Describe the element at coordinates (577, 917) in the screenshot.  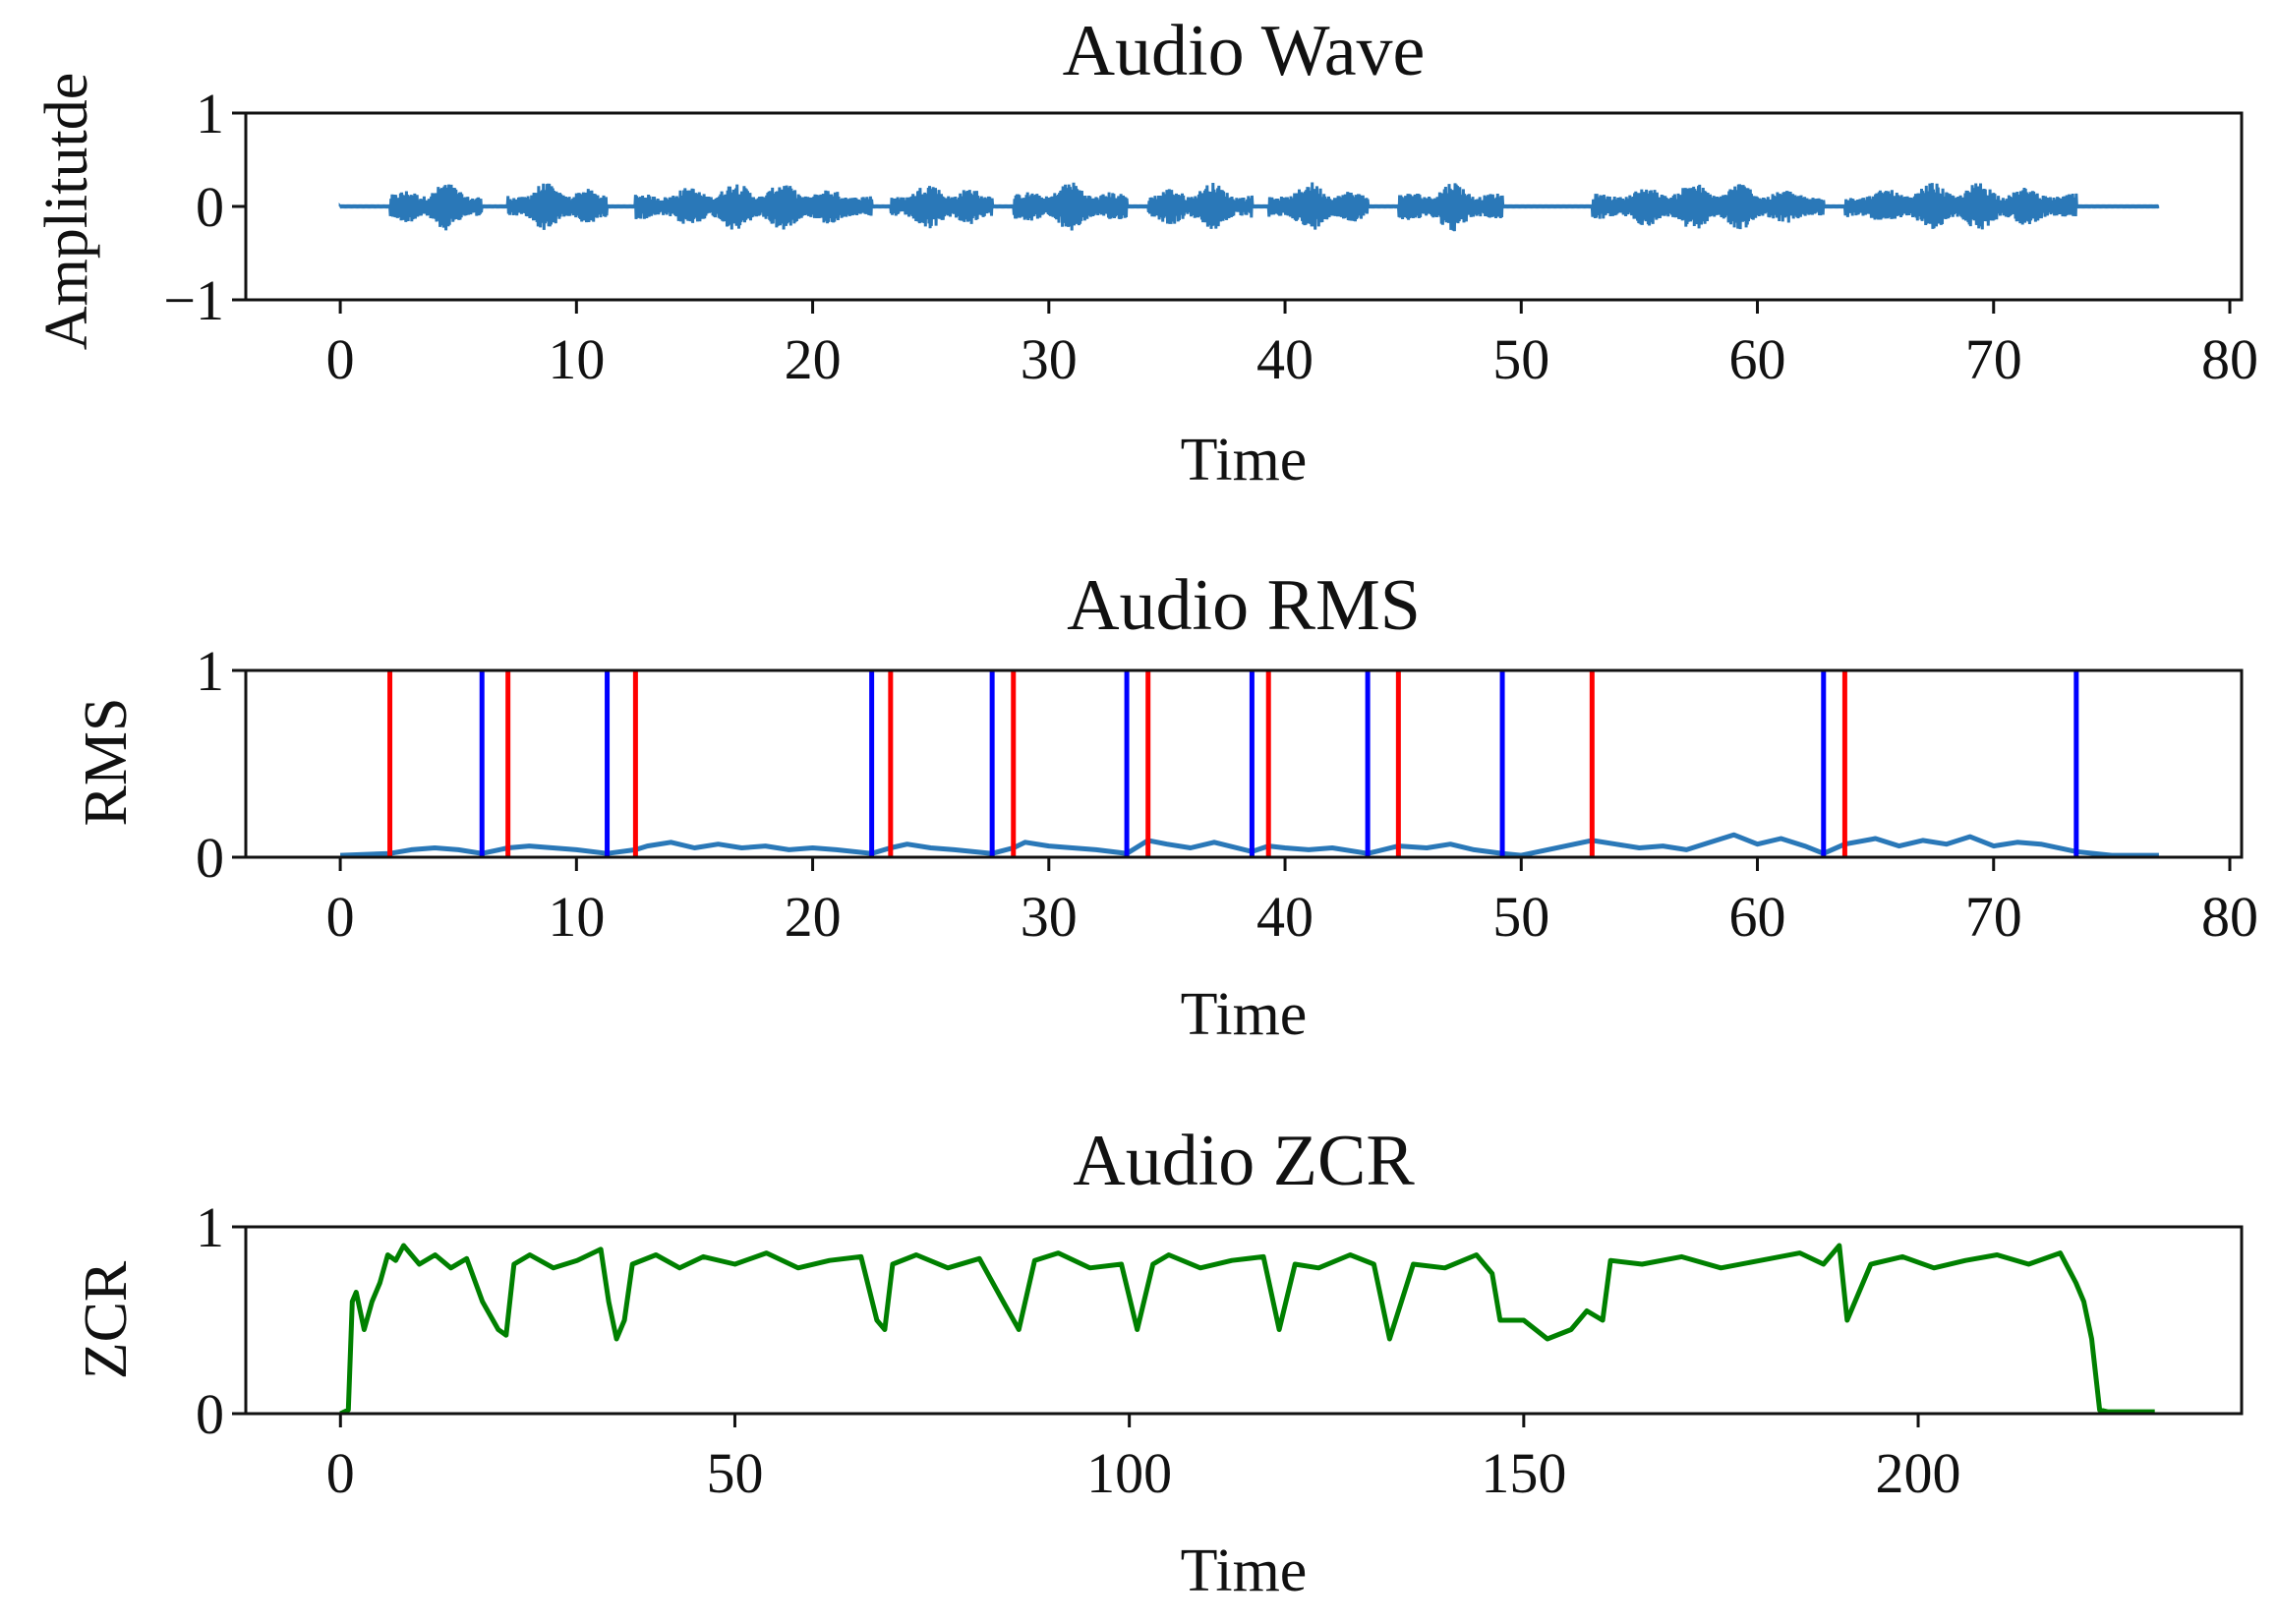
I see `x-tick-label-rms-1: 10` at that location.